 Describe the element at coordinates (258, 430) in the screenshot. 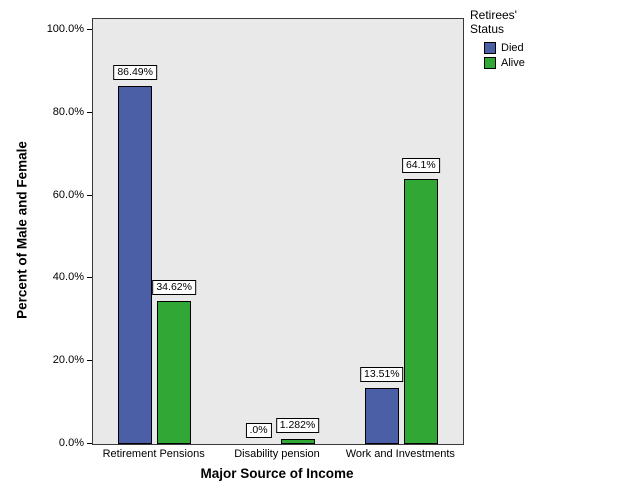

I see `value-label-died-1: .0%` at that location.